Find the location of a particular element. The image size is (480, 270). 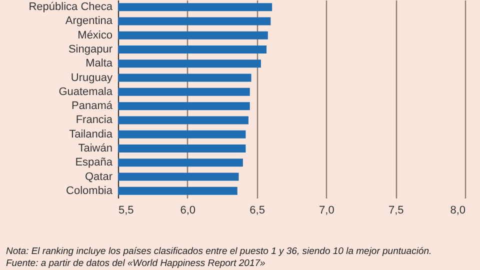

text: Nota: El ranking incluye los países clasificados entre el puesto 1 y 36, siendo 10 la mejor puntuación. is located at coordinates (219, 252).